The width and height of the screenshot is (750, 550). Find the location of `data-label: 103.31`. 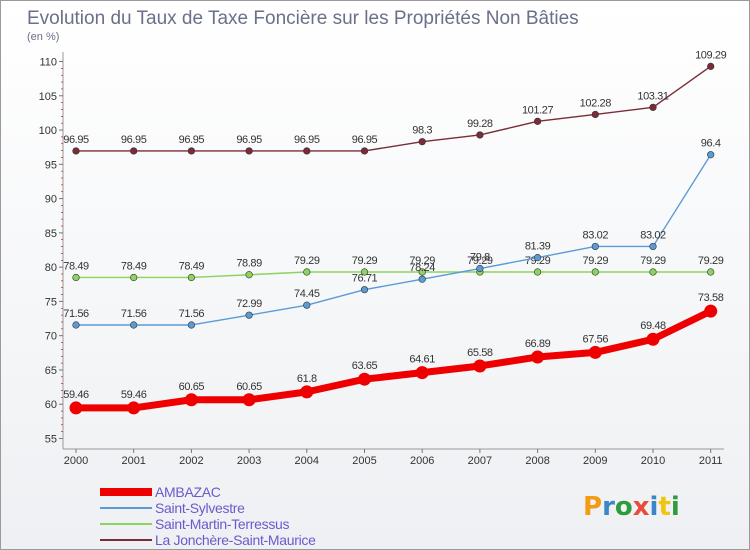

data-label: 103.31 is located at coordinates (653, 96).